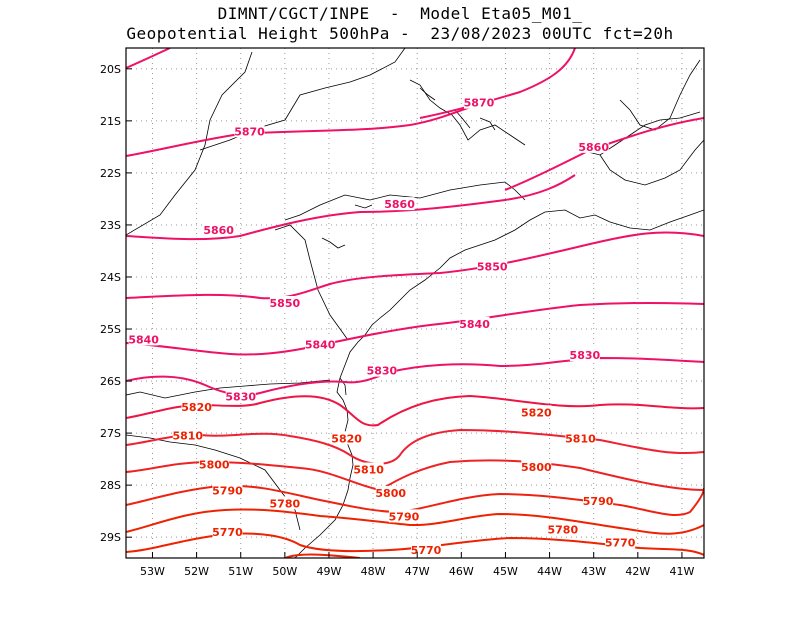  What do you see at coordinates (148, 58) in the screenshot?
I see `contour-5870-upper` at bounding box center [148, 58].